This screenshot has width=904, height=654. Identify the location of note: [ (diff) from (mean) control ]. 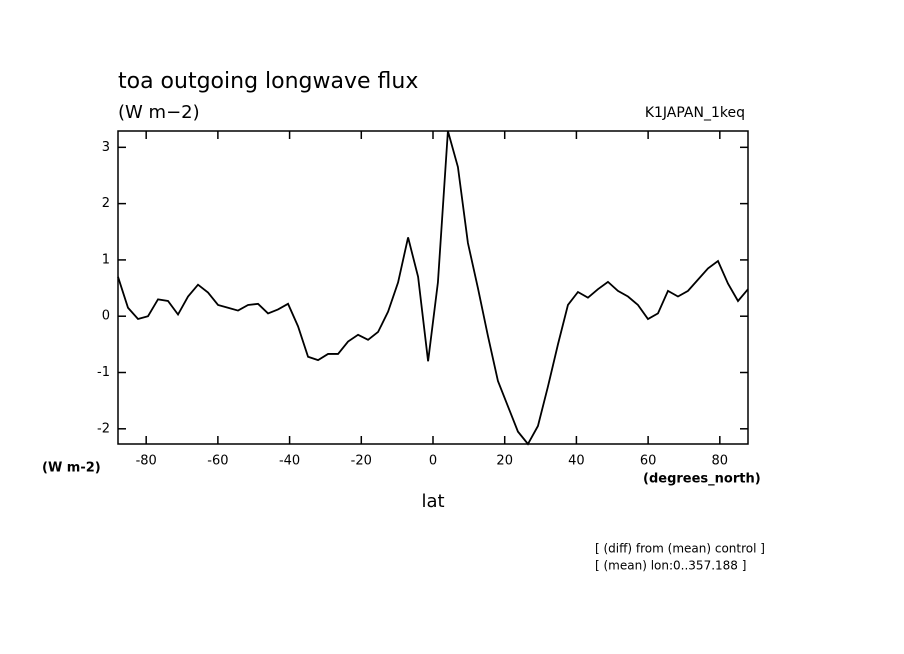
(680, 549).